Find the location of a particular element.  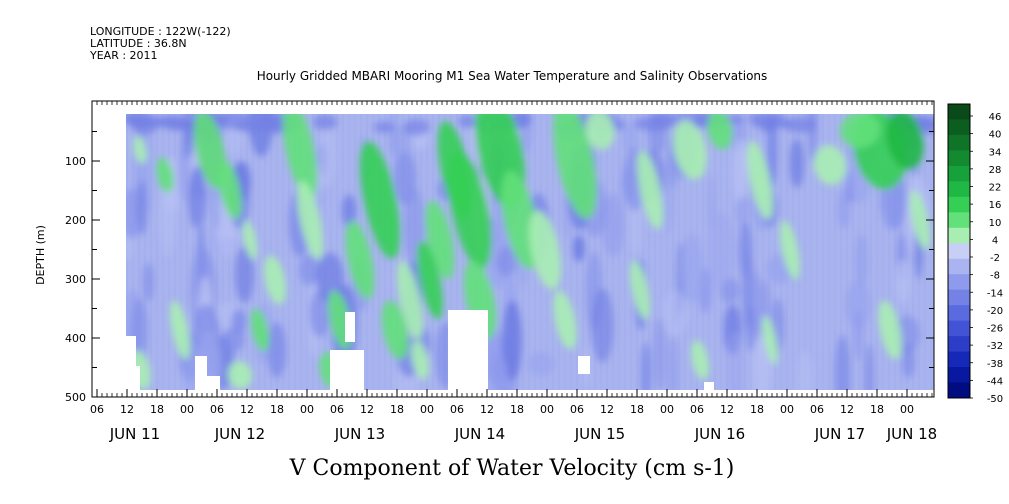

x-axis-label: V Component of Water Velocity (cm s-1) is located at coordinates (512, 468).